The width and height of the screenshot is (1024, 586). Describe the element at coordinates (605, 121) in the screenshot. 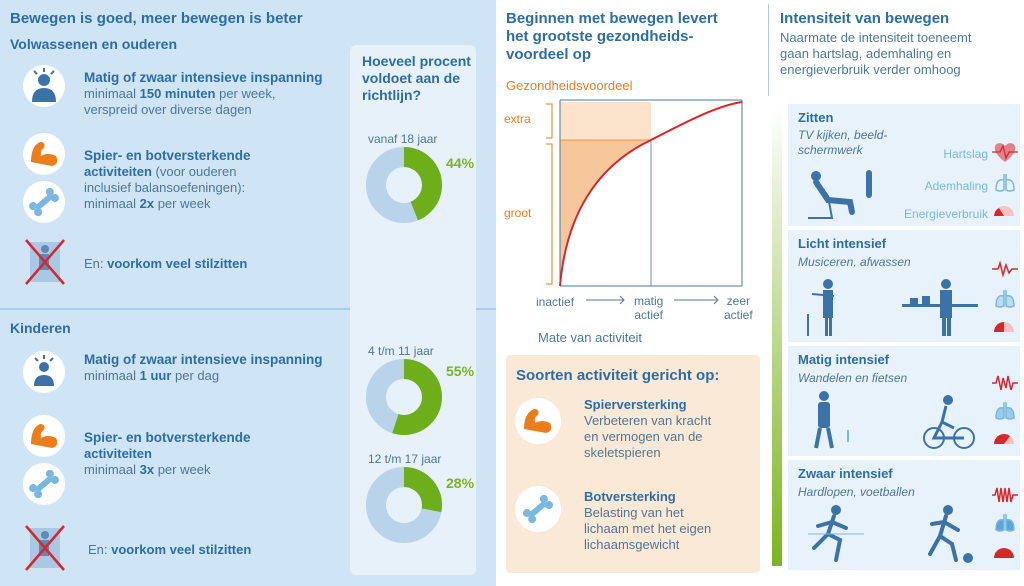

I see `chart-area-extra` at that location.